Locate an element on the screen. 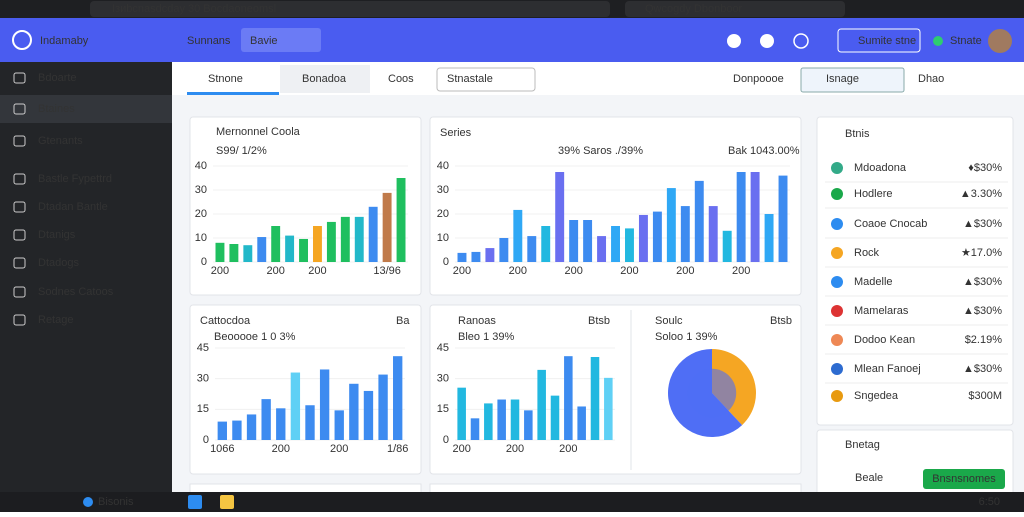 This screenshot has height=517, width=1024. sidebar-item: Dtanigs is located at coordinates (57, 235).